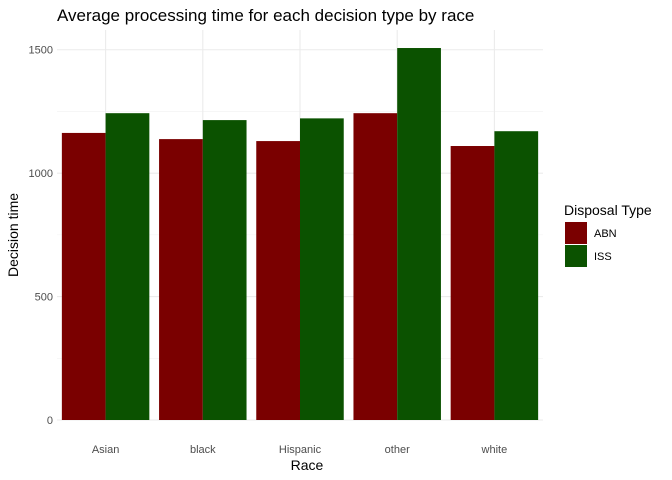  What do you see at coordinates (41, 236) in the screenshot?
I see `y-tick-labels: 0 500 1000 1500` at bounding box center [41, 236].